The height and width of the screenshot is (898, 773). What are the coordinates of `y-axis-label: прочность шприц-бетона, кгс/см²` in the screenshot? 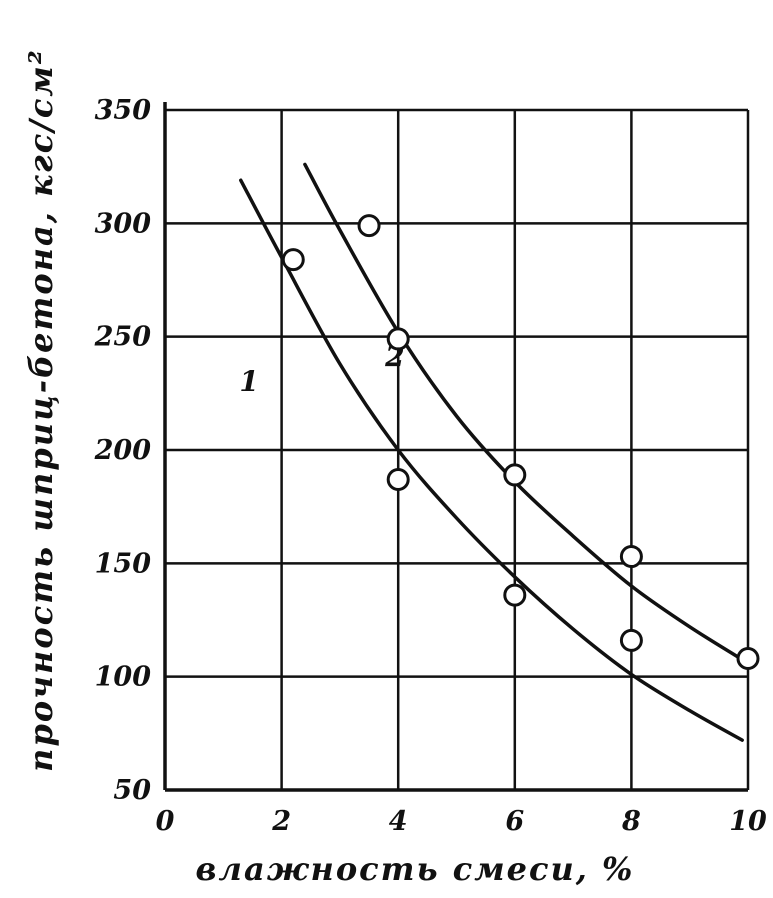 It's located at (41, 410).